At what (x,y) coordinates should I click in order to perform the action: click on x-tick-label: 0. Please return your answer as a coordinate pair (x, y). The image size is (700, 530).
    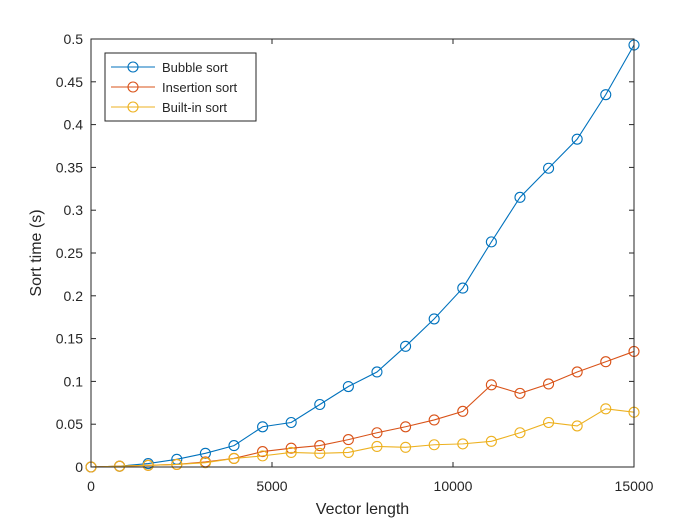
    Looking at the image, I should click on (91, 486).